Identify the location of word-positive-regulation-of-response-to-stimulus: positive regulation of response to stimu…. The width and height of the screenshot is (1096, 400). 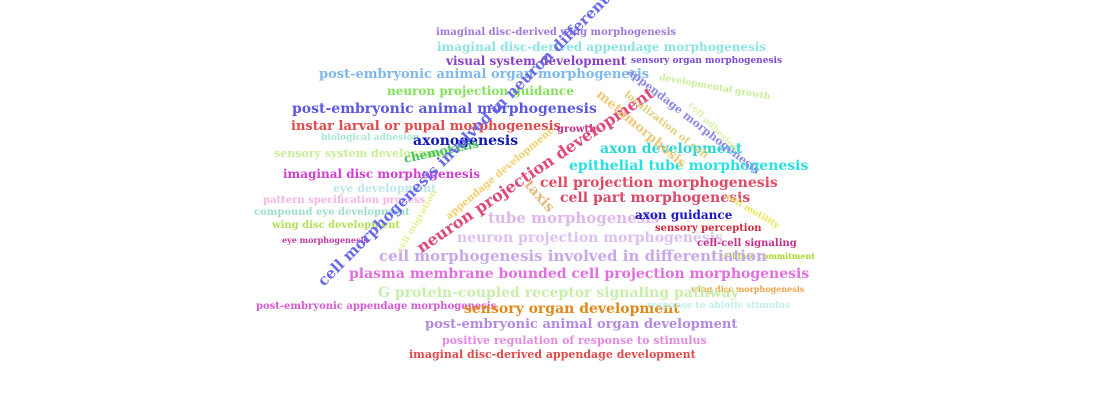
(574, 340).